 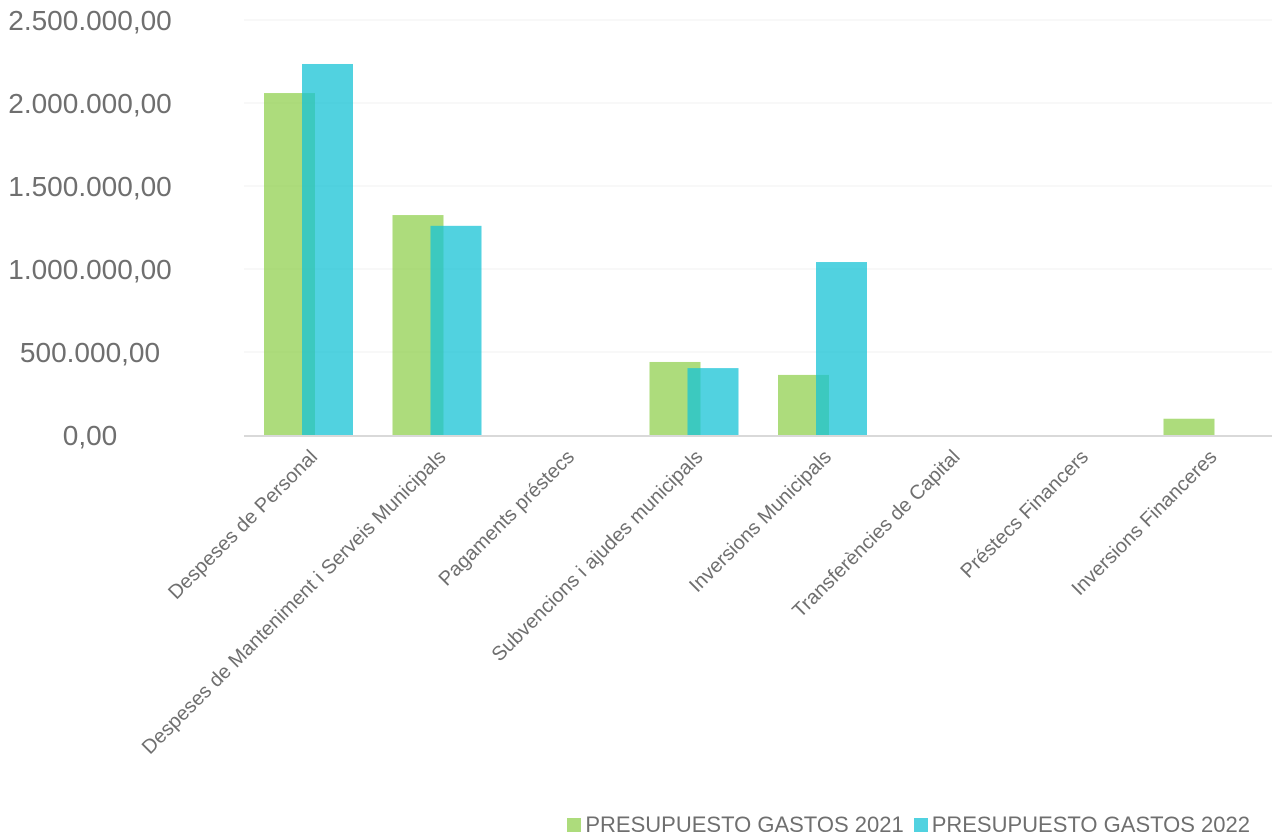 I want to click on x-category-label: Inversions Municipals, so click(x=760, y=521).